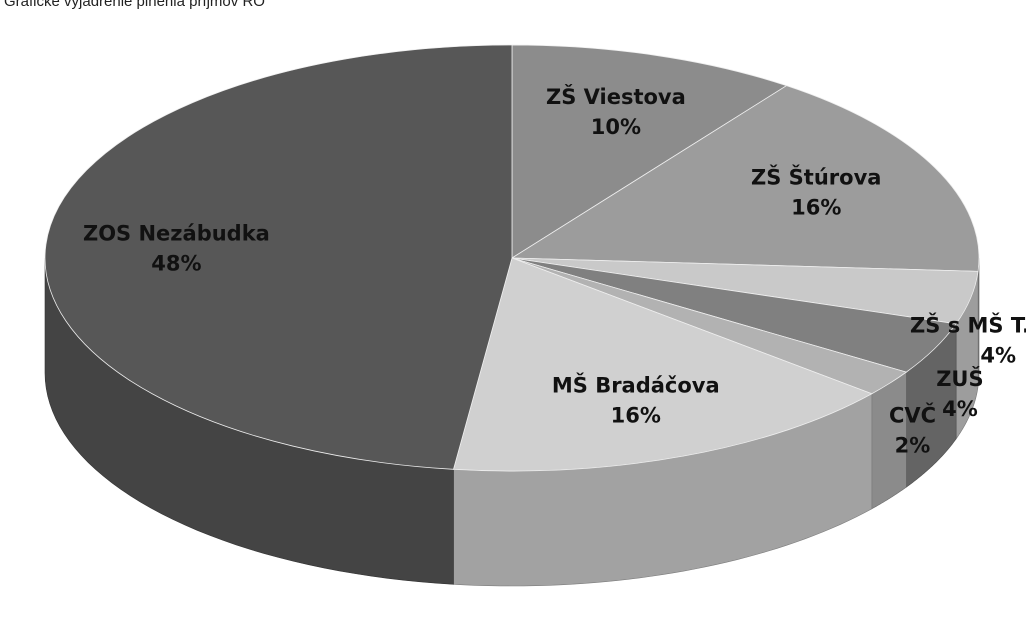 The image size is (1026, 644). I want to click on category-label: ZŠ s MŠ T.Lúka, so click(968, 324).